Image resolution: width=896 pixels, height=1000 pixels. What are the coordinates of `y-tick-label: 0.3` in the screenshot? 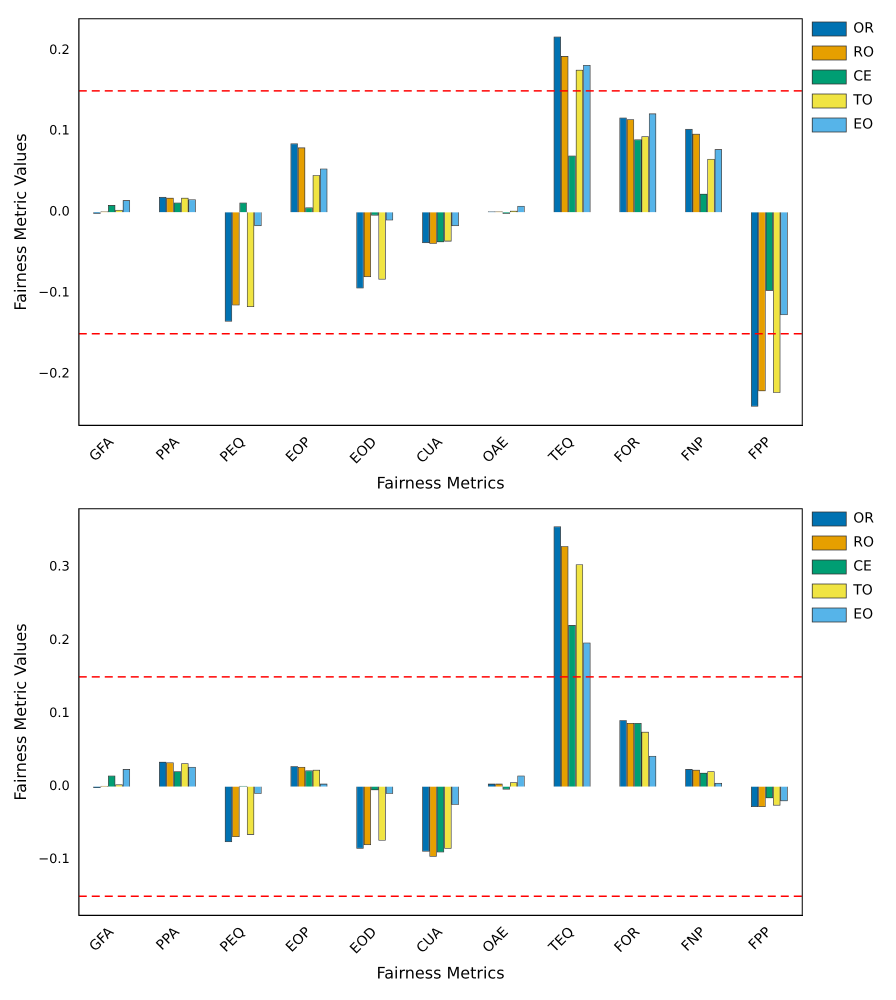 It's located at (59, 567).